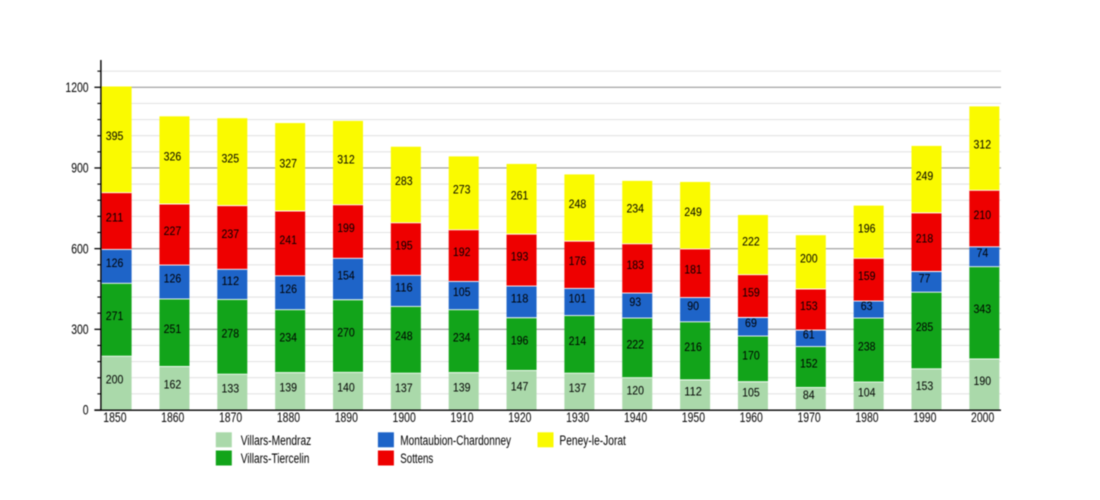 This screenshot has height=500, width=1100. Describe the element at coordinates (288, 417) in the screenshot. I see `svg-text: 1880` at that location.